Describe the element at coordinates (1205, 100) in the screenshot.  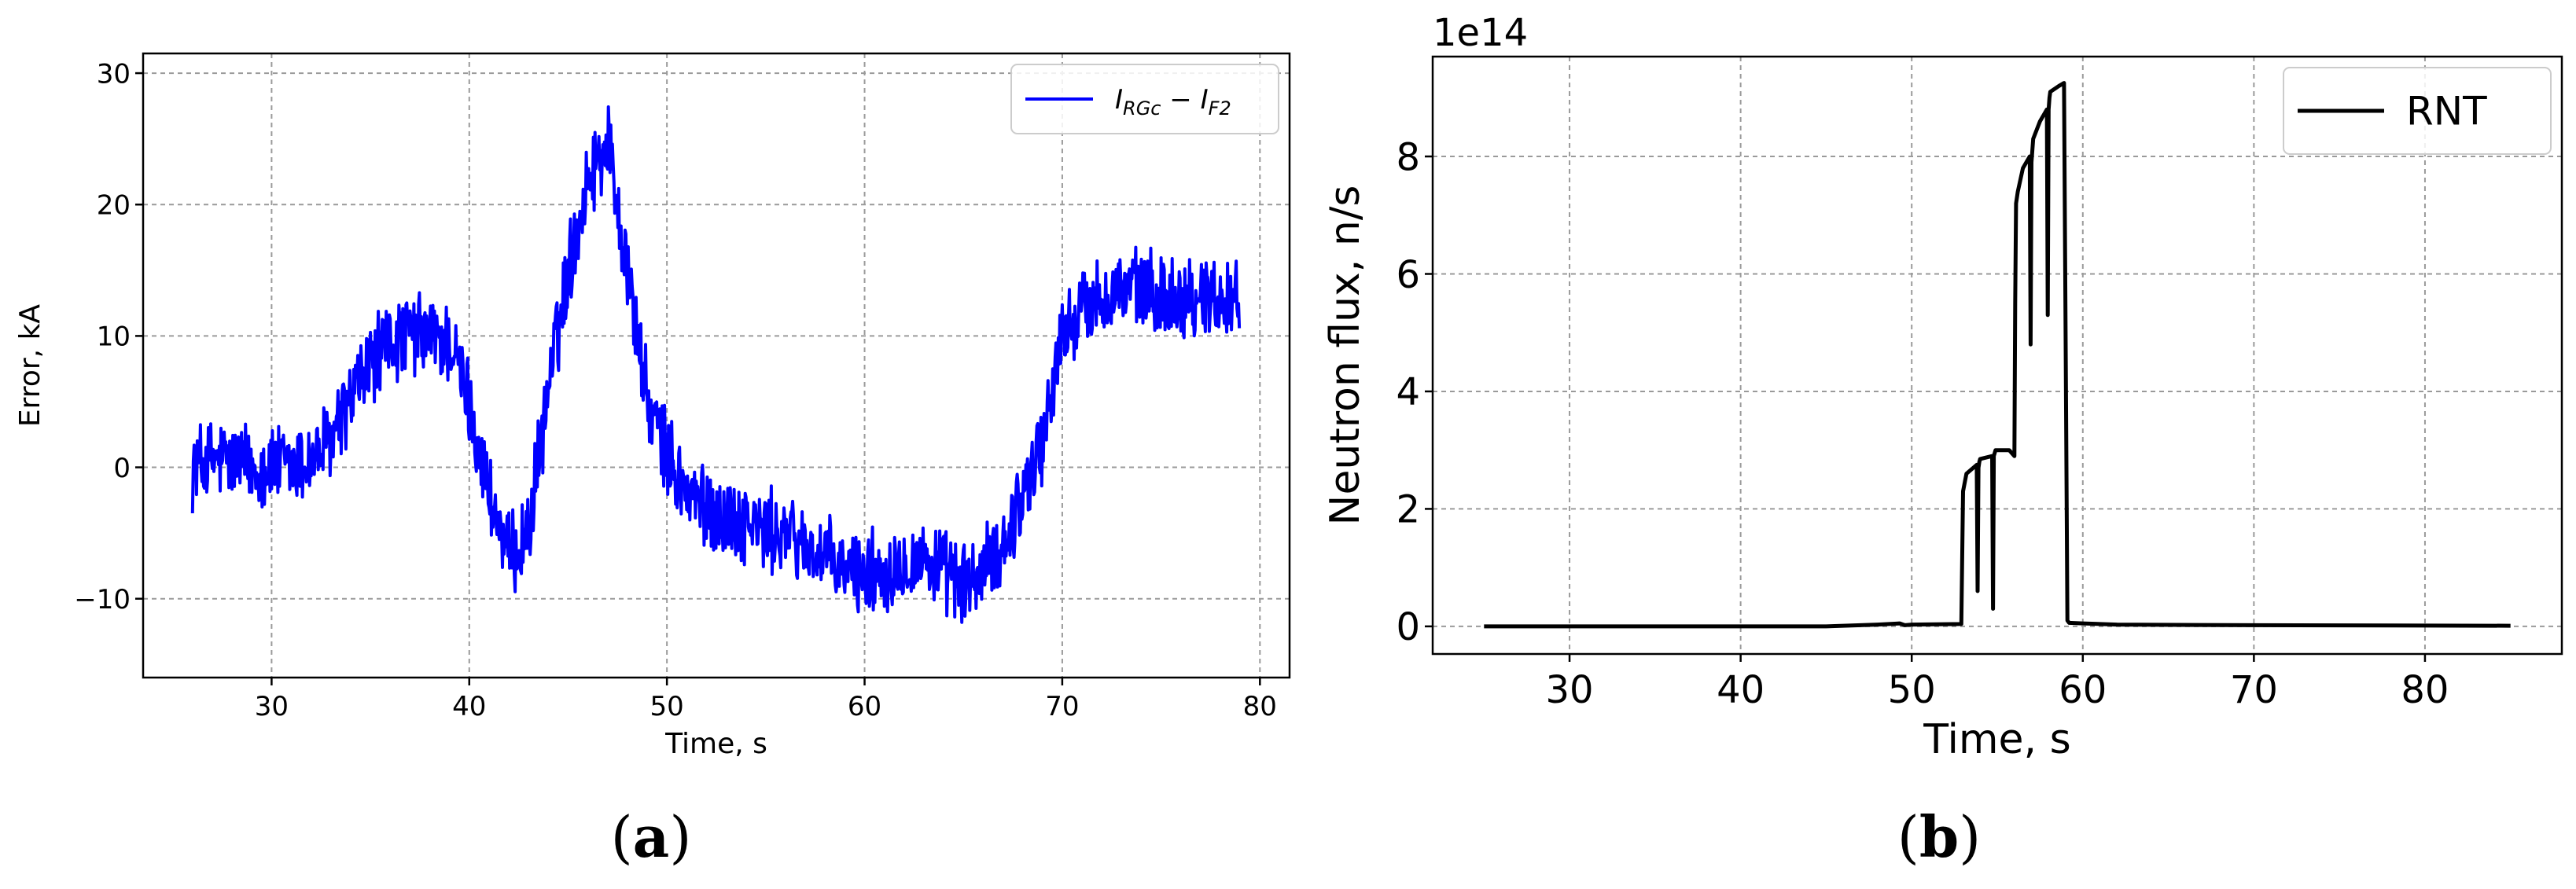
I see `legend-label-a-part2: I` at that location.